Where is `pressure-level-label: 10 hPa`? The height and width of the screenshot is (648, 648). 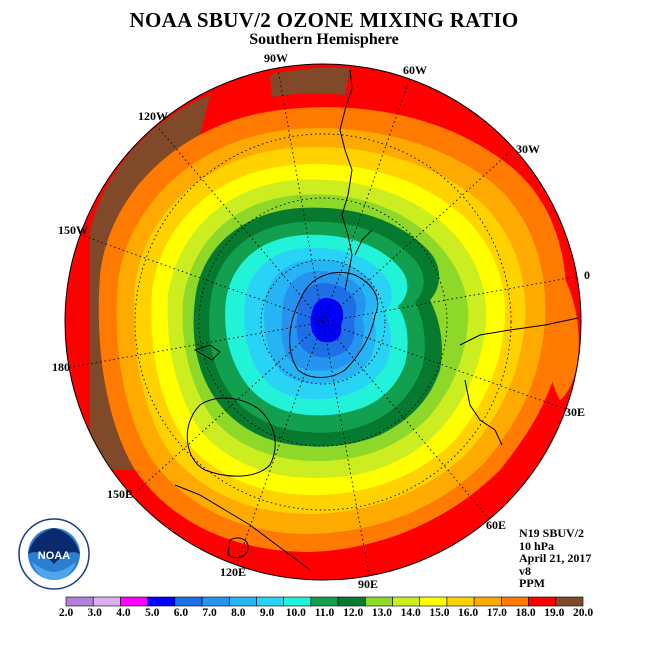
pressure-level-label: 10 hPa is located at coordinates (537, 545).